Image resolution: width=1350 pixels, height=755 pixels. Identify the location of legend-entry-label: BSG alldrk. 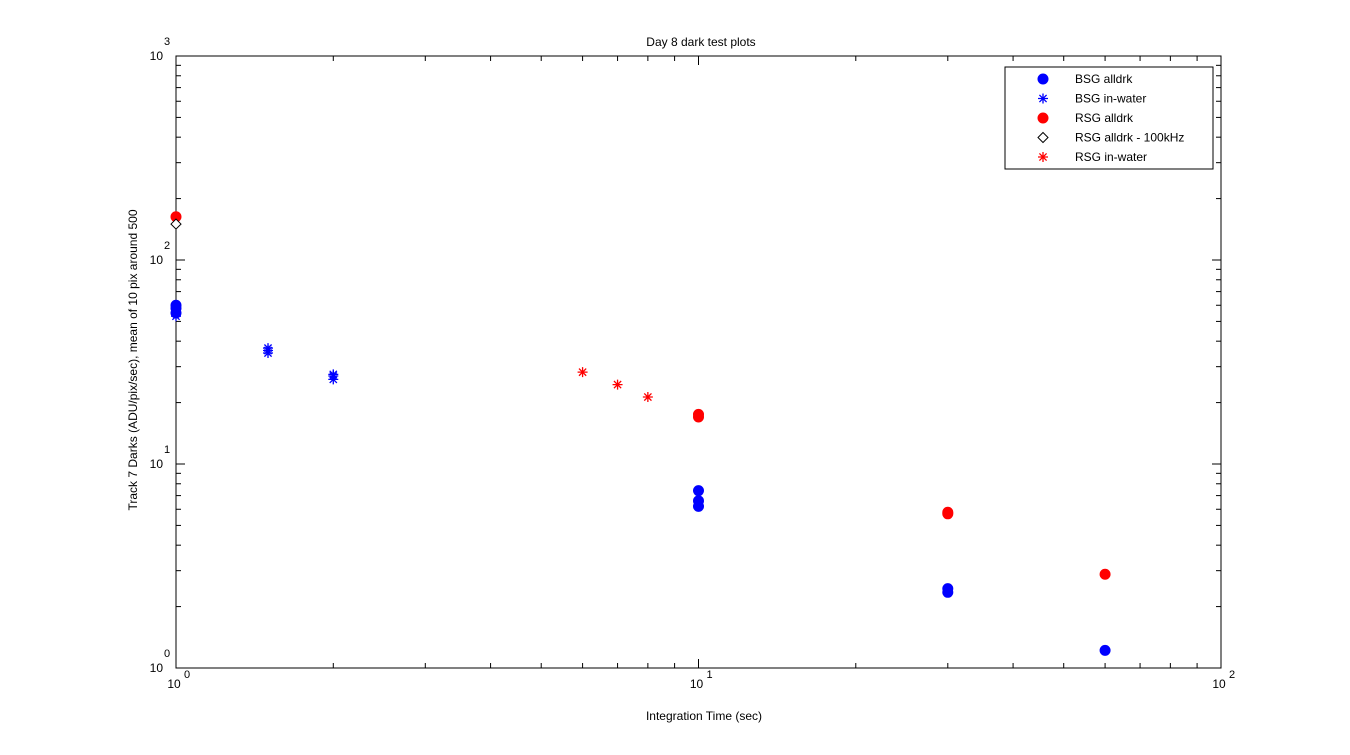
(1104, 79).